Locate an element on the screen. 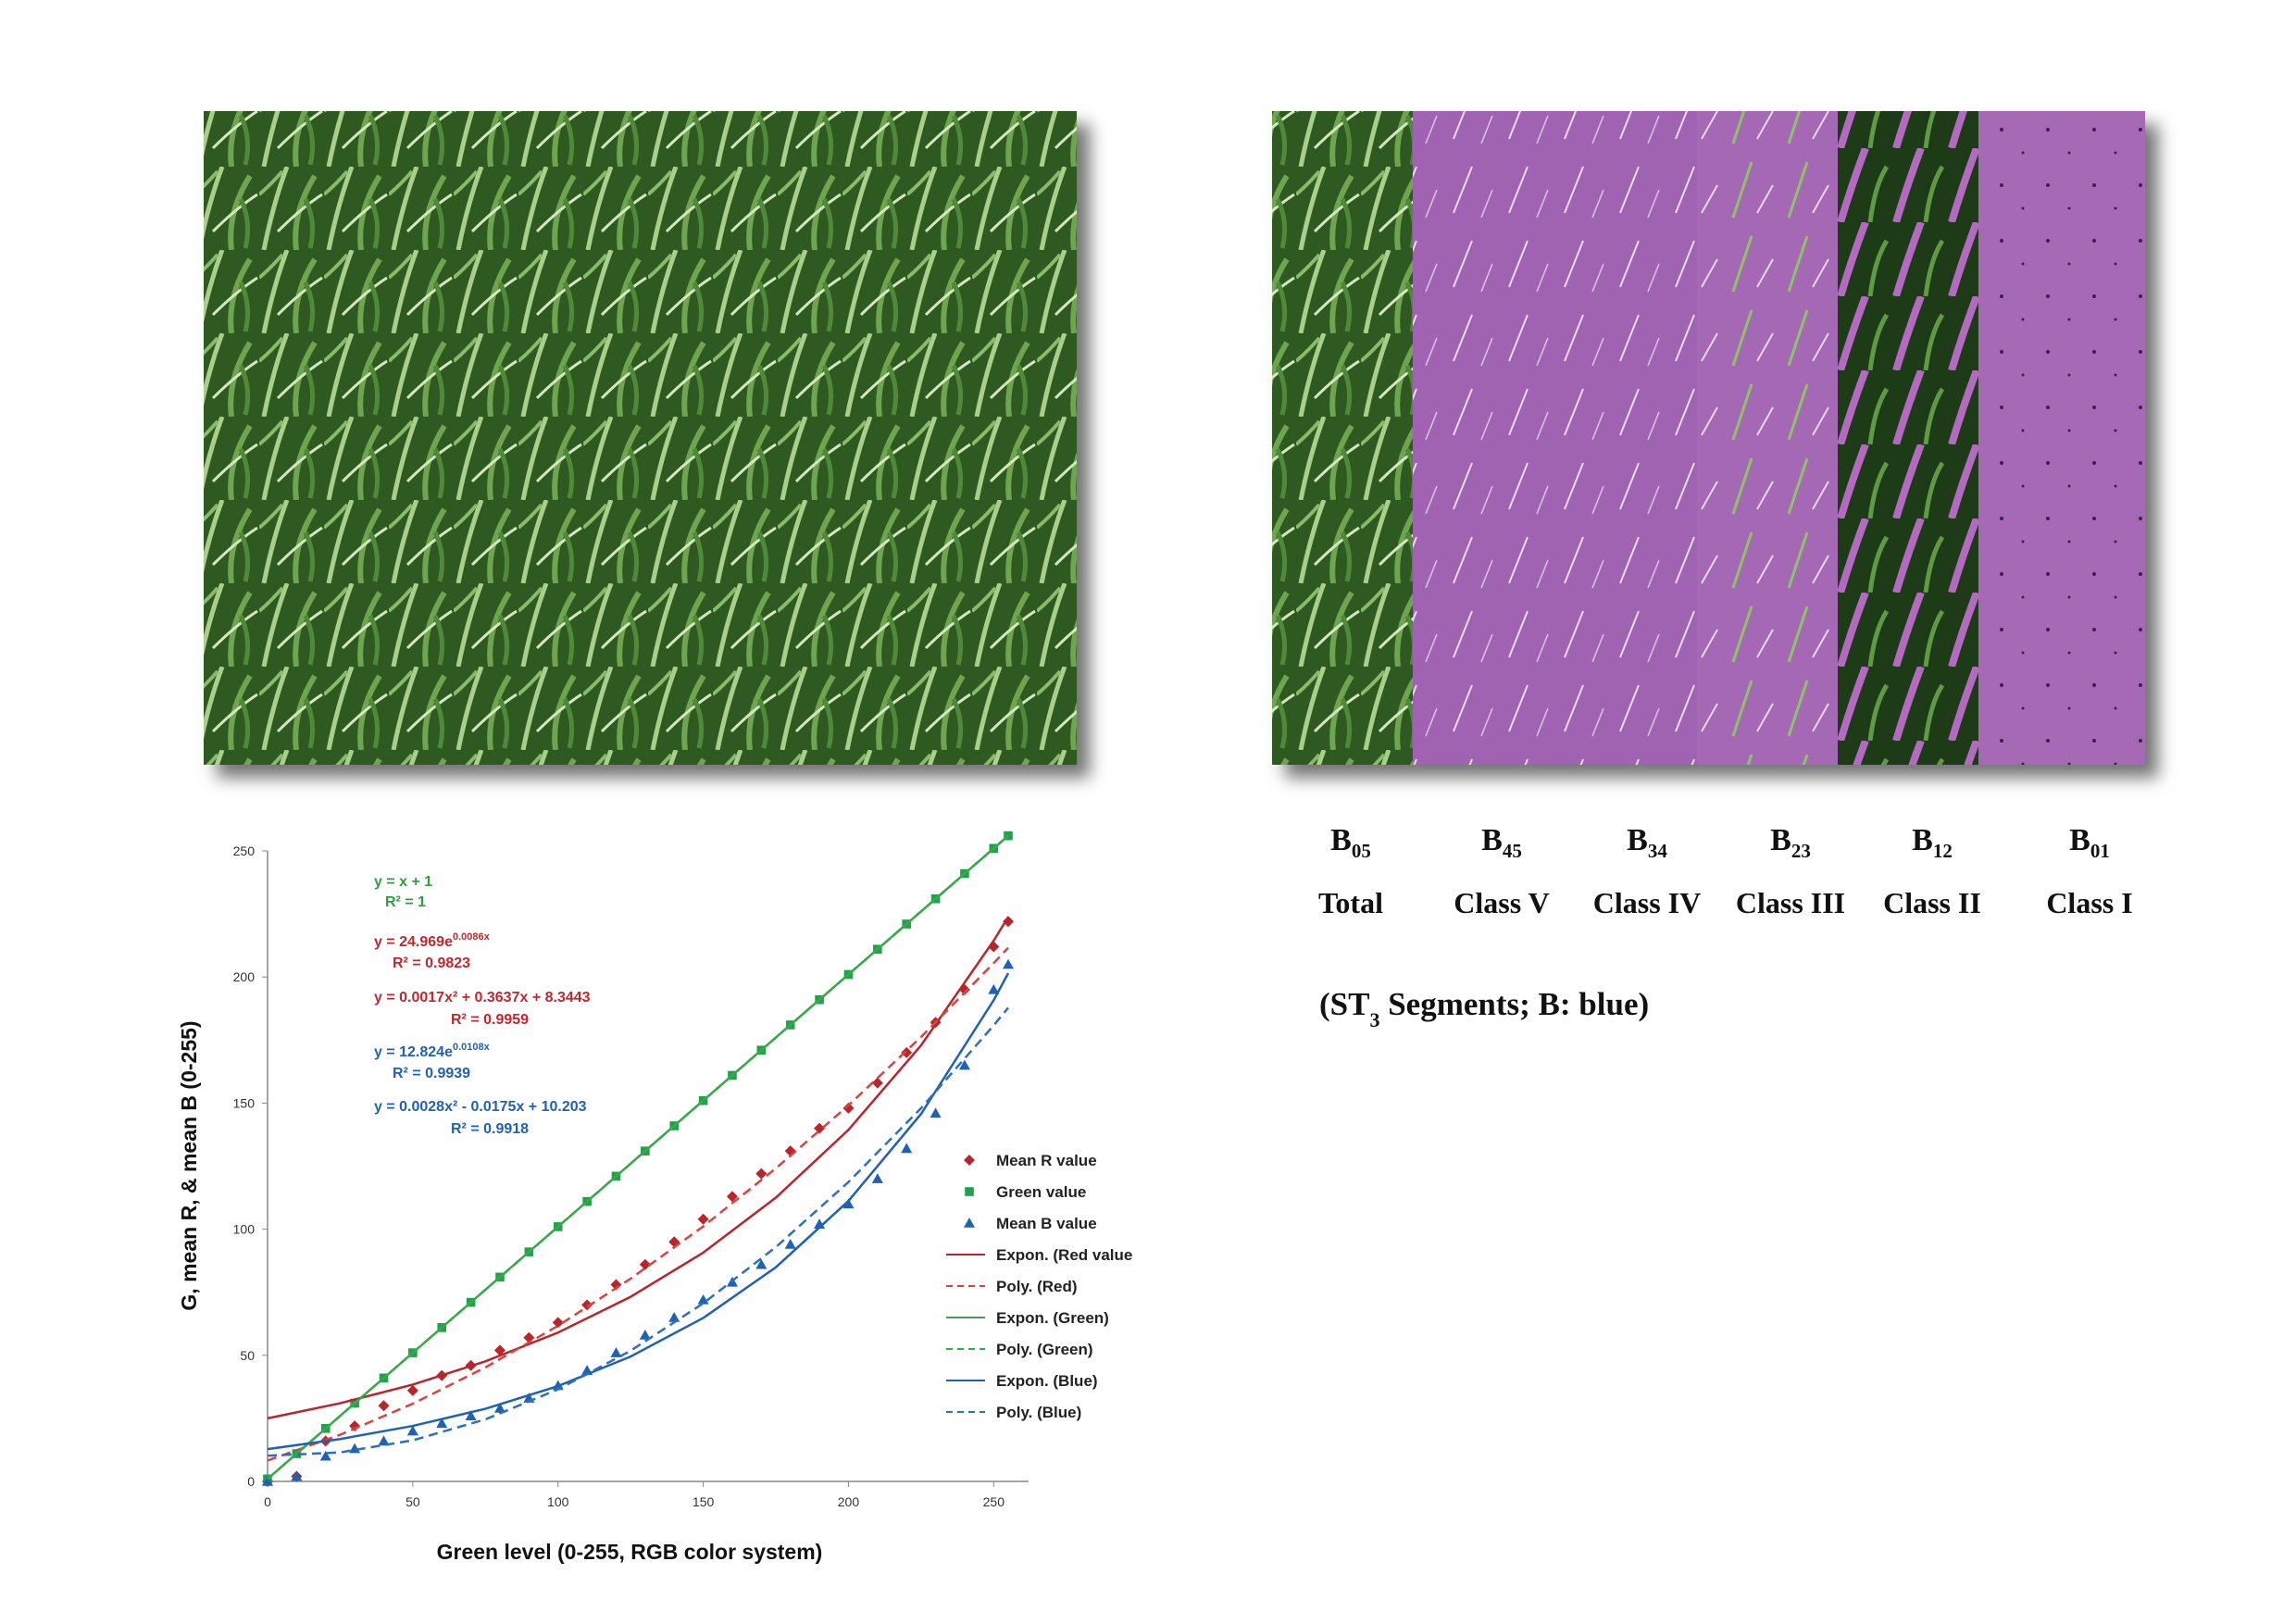 This screenshot has width=2296, height=1624. annotation-text: y = 0.0028x² - 0.0175x + 10.203 is located at coordinates (480, 1107).